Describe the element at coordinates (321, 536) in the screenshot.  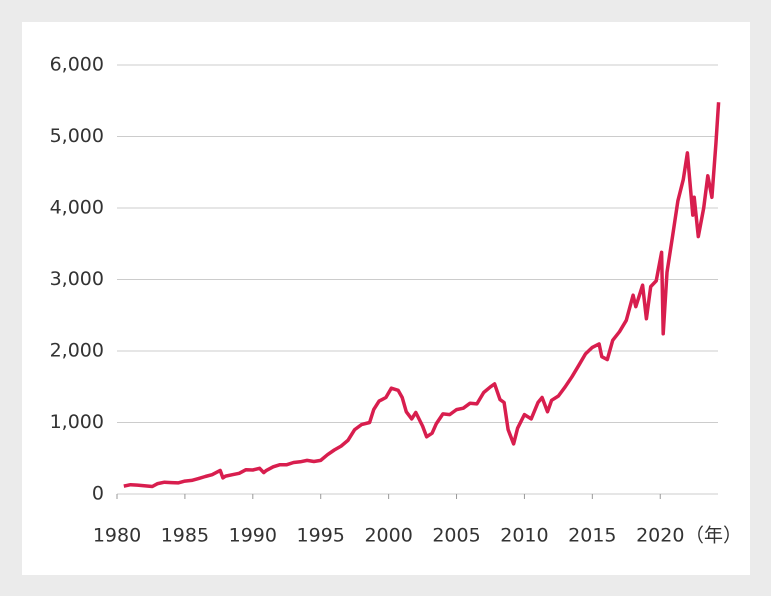
I see `x-tick-label: 1995` at that location.